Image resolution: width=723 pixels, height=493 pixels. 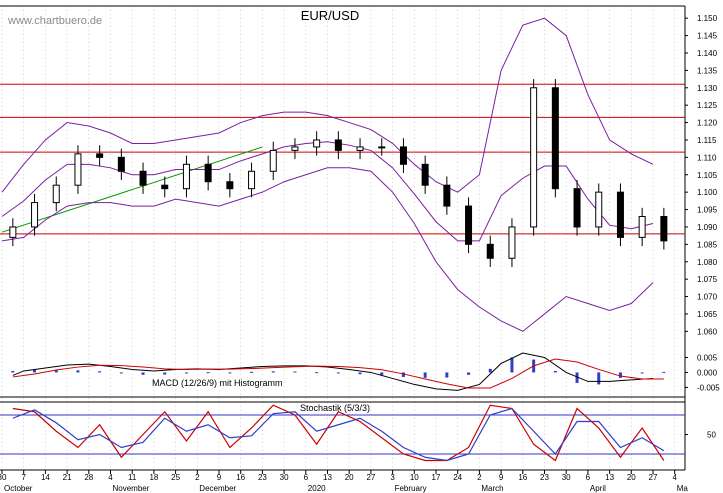 I want to click on x-axis-day-label: 18, so click(x=153, y=477).